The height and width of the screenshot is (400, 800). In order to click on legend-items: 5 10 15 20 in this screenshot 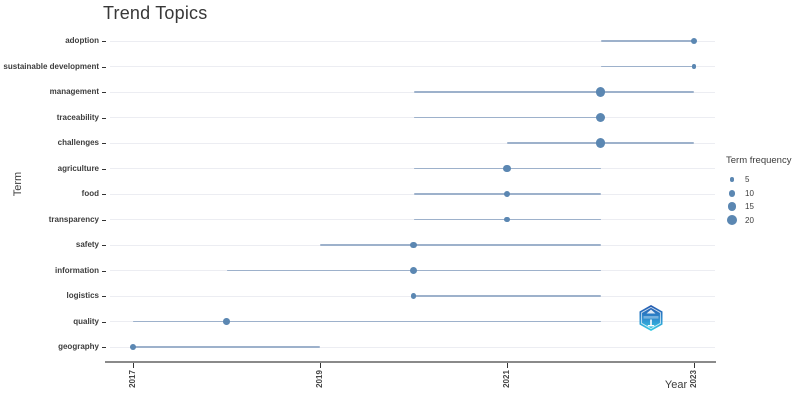, I will do `click(762, 200)`.